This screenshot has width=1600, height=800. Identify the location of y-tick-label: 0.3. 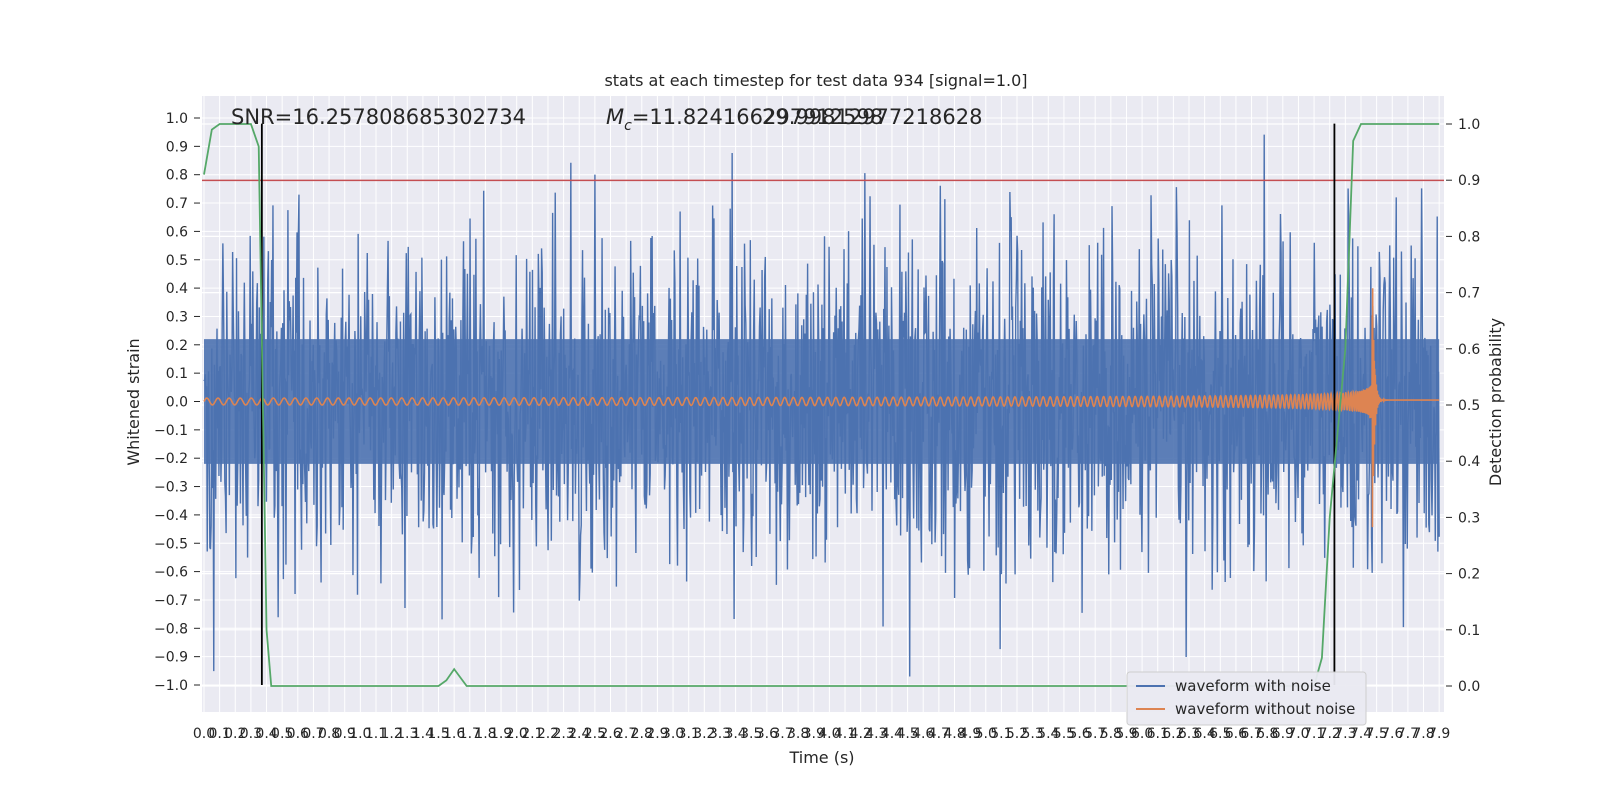
(177, 317).